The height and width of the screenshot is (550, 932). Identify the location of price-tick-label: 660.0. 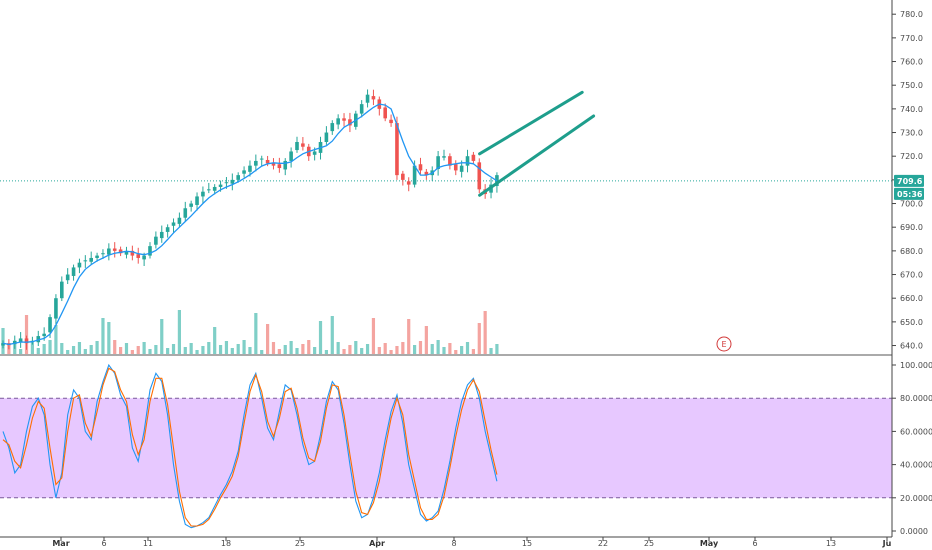
(911, 298).